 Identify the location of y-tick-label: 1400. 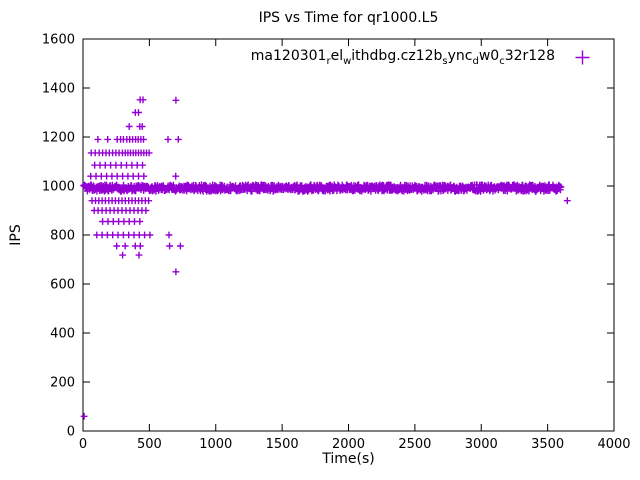
(58, 89).